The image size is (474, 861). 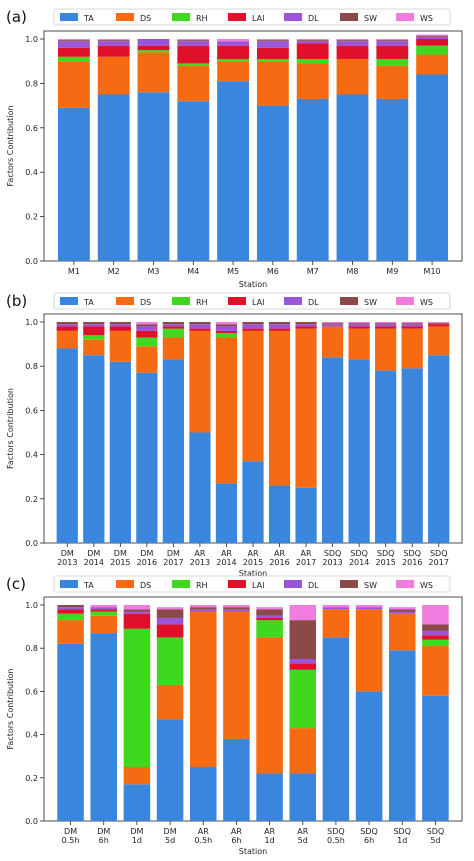 What do you see at coordinates (114, 271) in the screenshot?
I see `x-tick-label: M2` at bounding box center [114, 271].